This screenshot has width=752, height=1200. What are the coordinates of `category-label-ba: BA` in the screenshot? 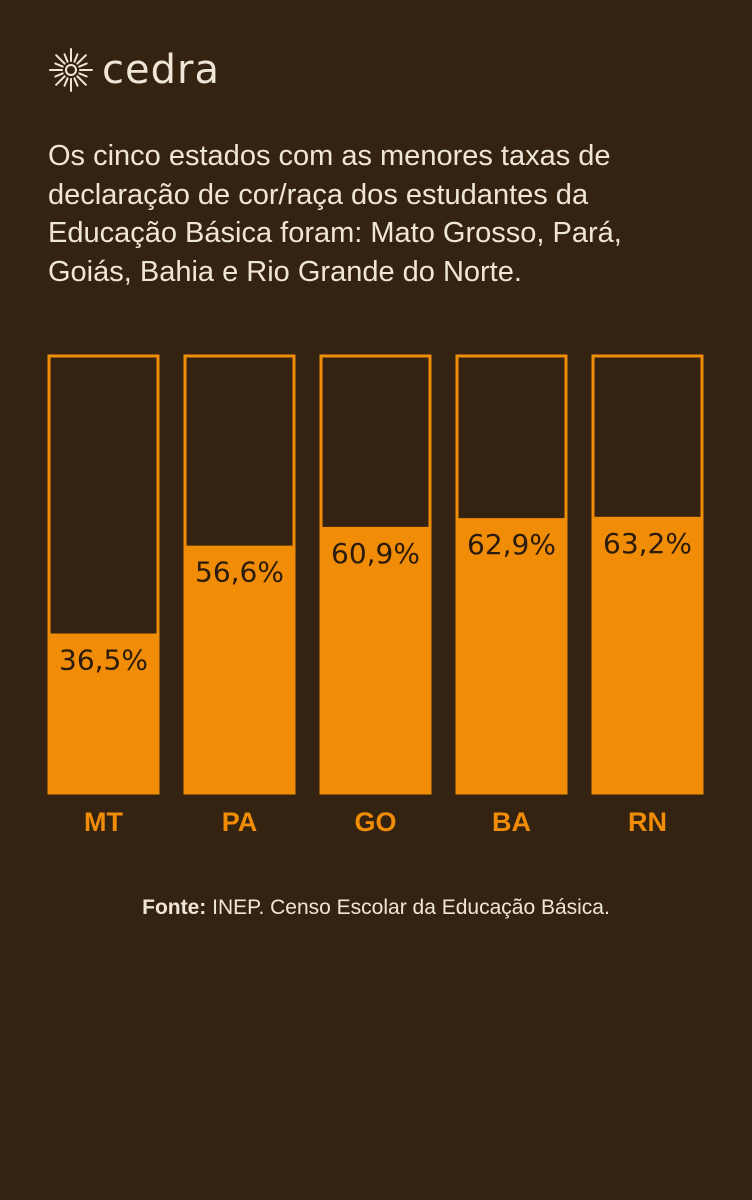 It's located at (511, 822).